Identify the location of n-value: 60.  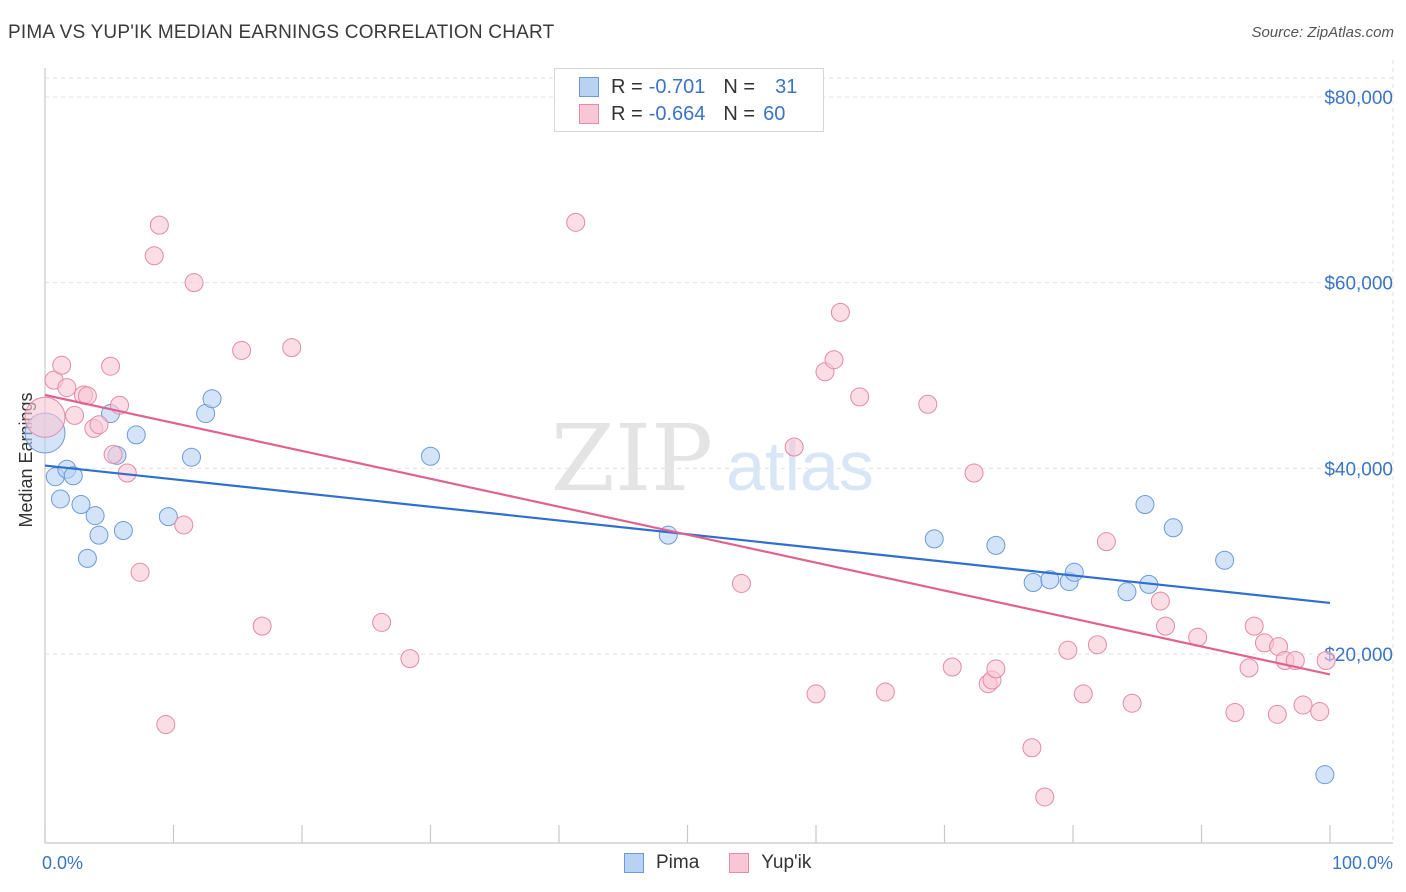
(774, 113).